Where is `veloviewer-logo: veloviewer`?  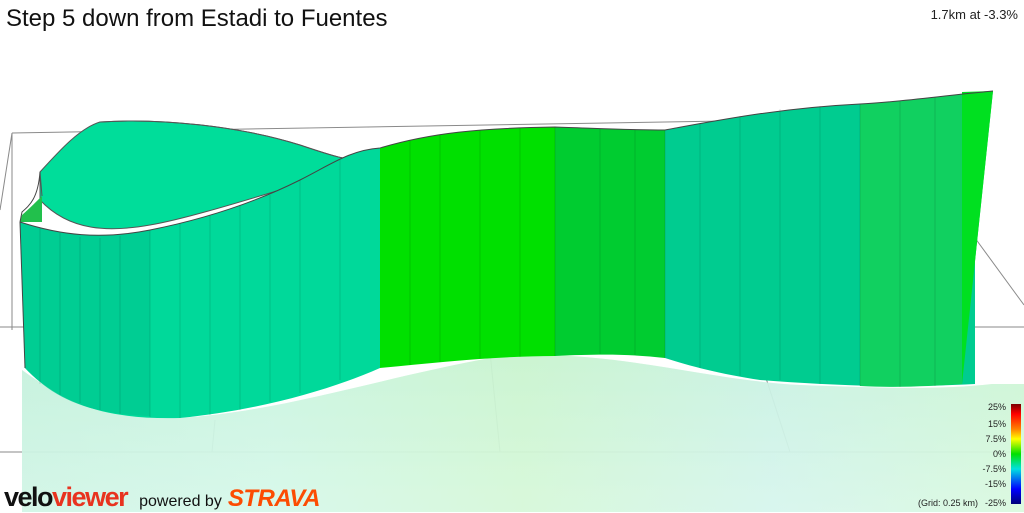
veloviewer-logo: veloviewer is located at coordinates (66, 497).